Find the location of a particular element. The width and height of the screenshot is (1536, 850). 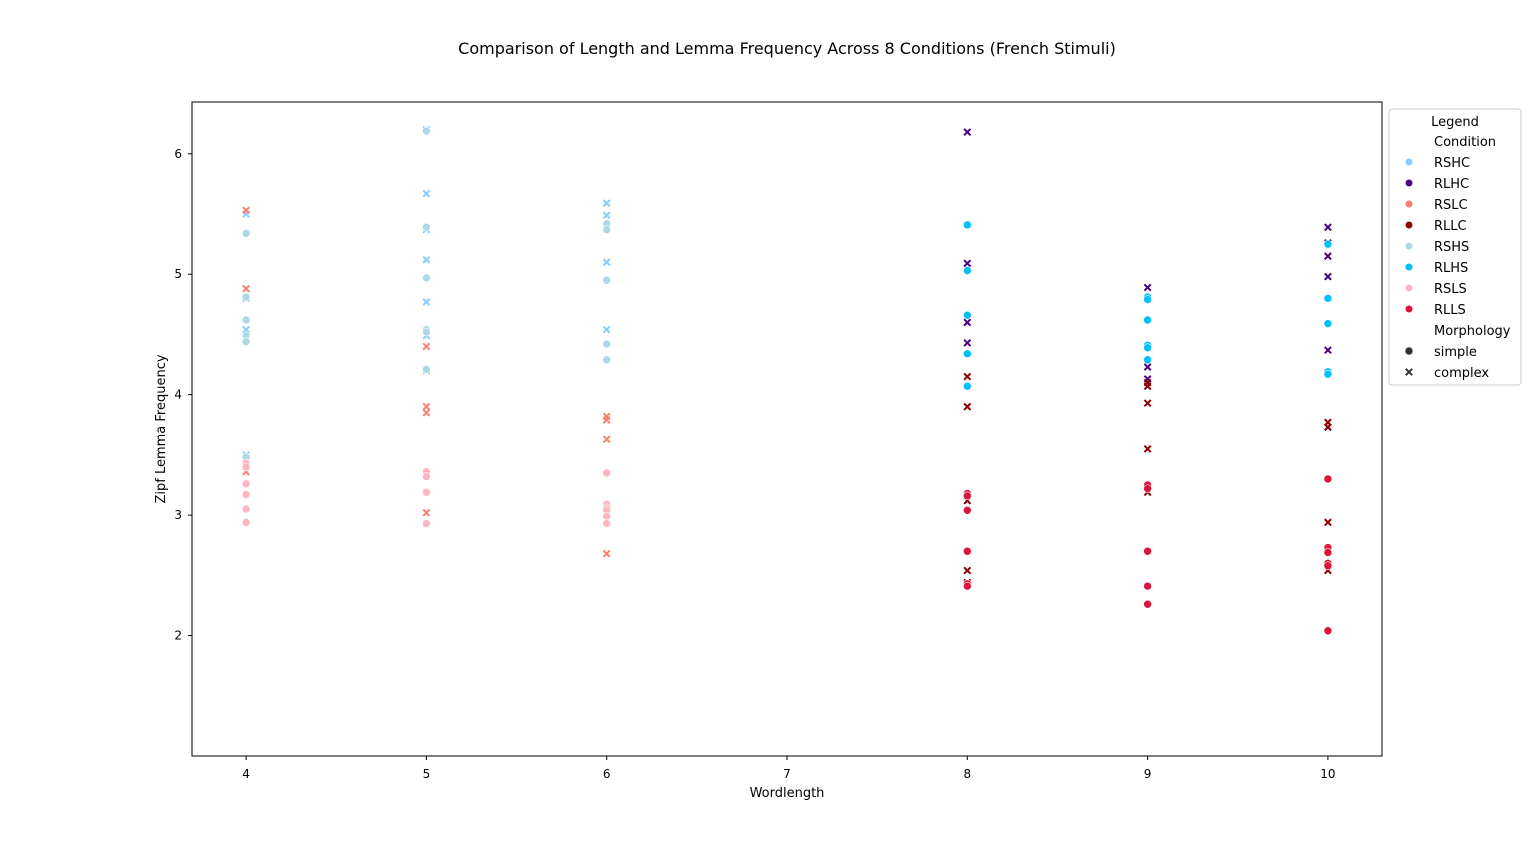

legend-label: RLHC is located at coordinates (1451, 184).